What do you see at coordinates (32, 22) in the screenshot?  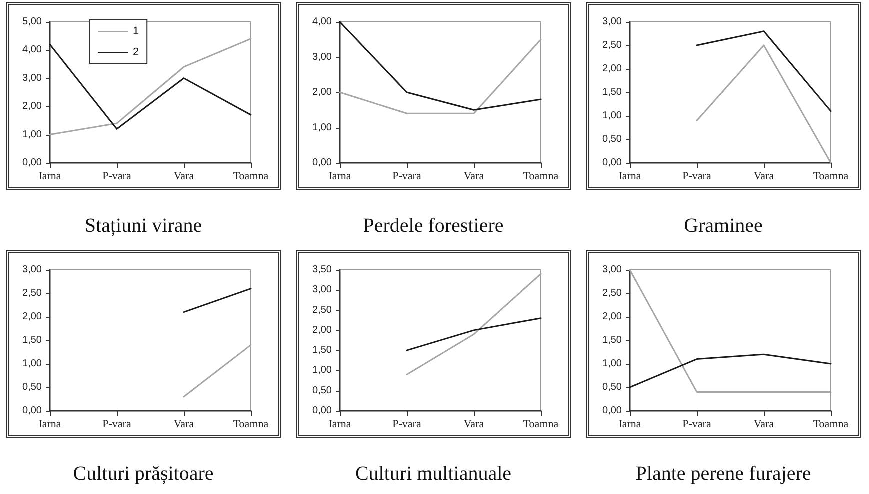 I see `y-tick-label: 5,00` at bounding box center [32, 22].